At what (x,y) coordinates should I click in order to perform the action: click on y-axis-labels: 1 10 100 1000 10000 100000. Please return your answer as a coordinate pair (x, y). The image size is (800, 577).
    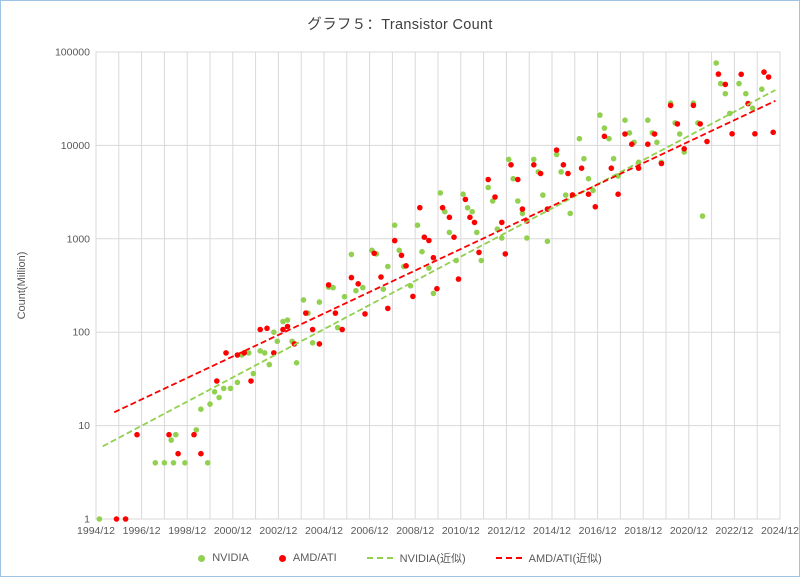
    Looking at the image, I should click on (72, 286).